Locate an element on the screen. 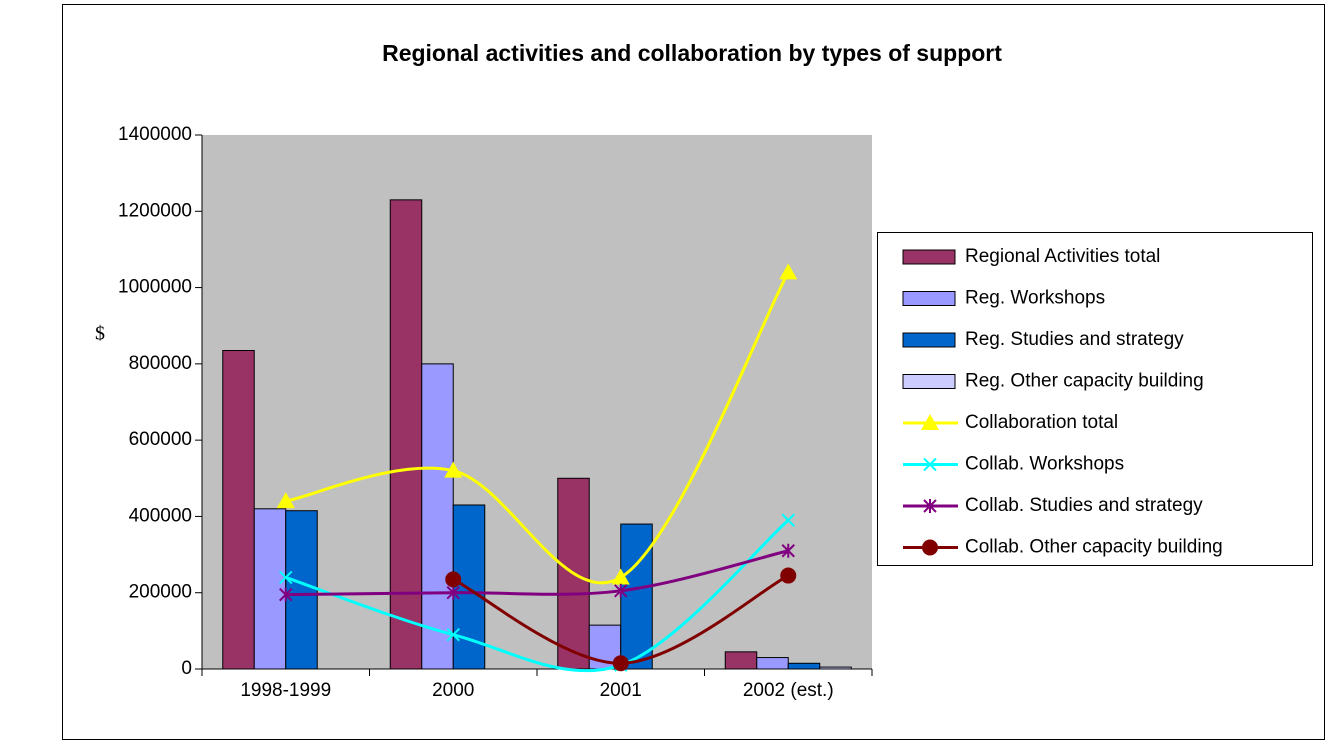 This screenshot has width=1330, height=744. y-tick-label: 400000 is located at coordinates (160, 515).